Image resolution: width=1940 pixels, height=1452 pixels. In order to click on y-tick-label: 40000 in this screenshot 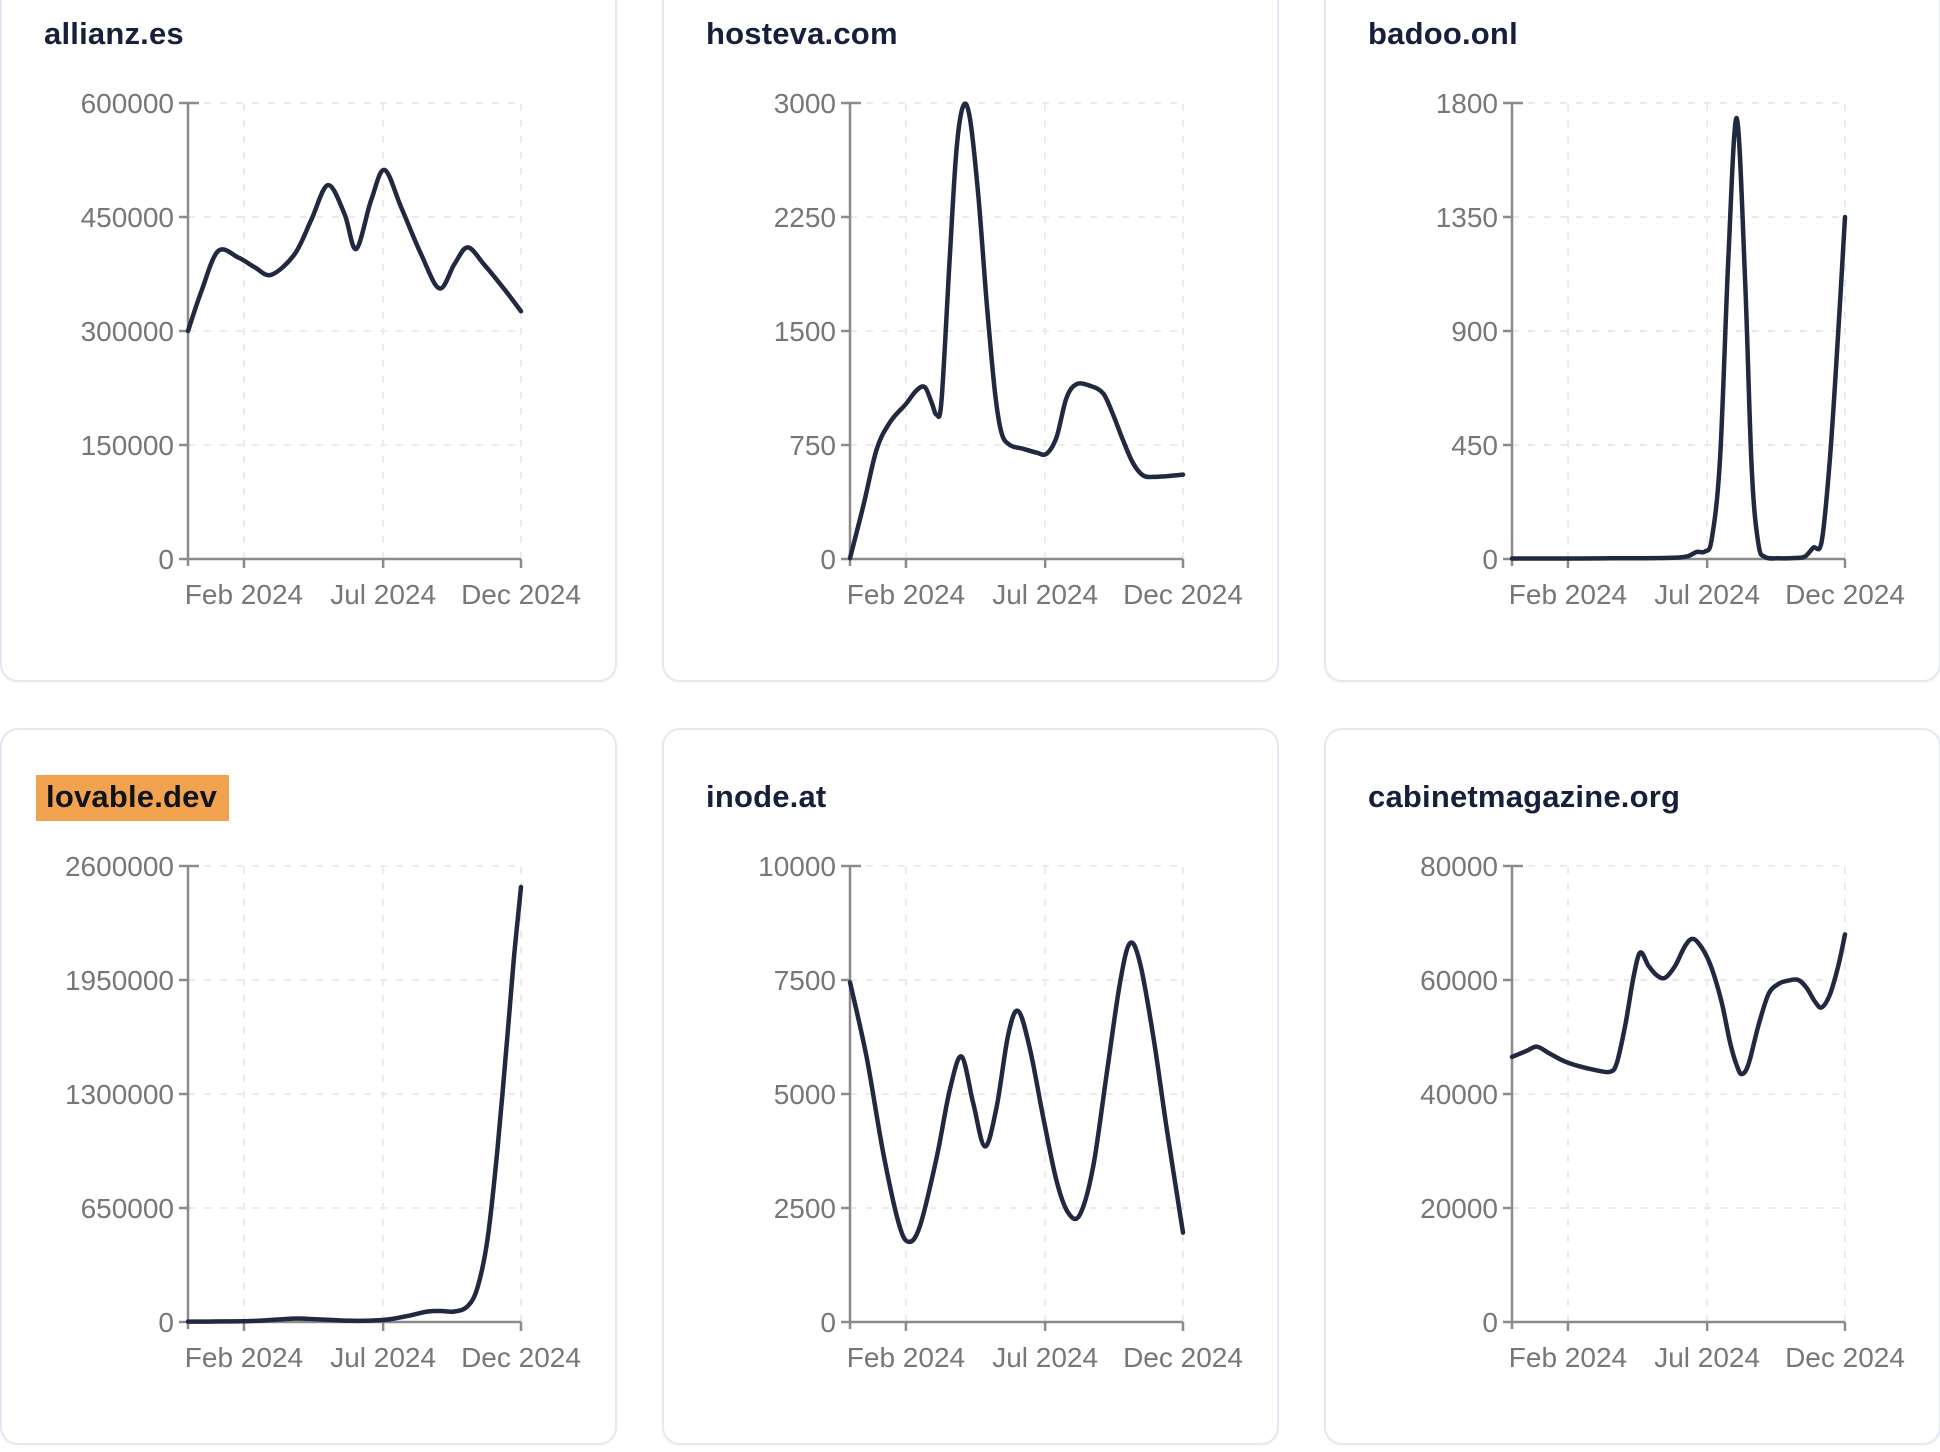, I will do `click(1459, 1094)`.